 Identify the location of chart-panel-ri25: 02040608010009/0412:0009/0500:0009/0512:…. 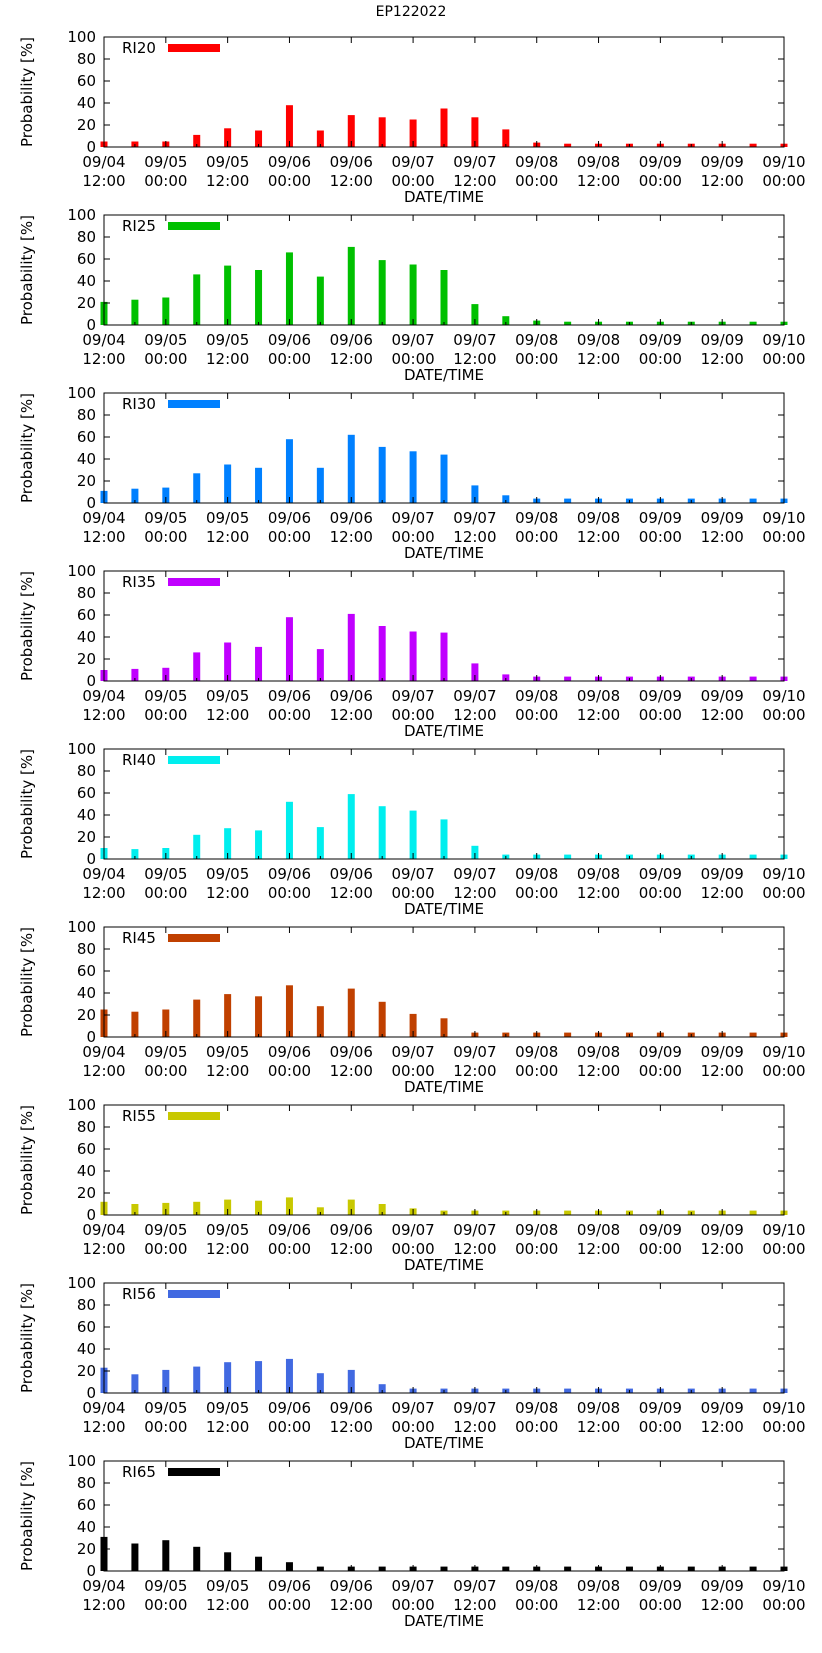
(412, 295).